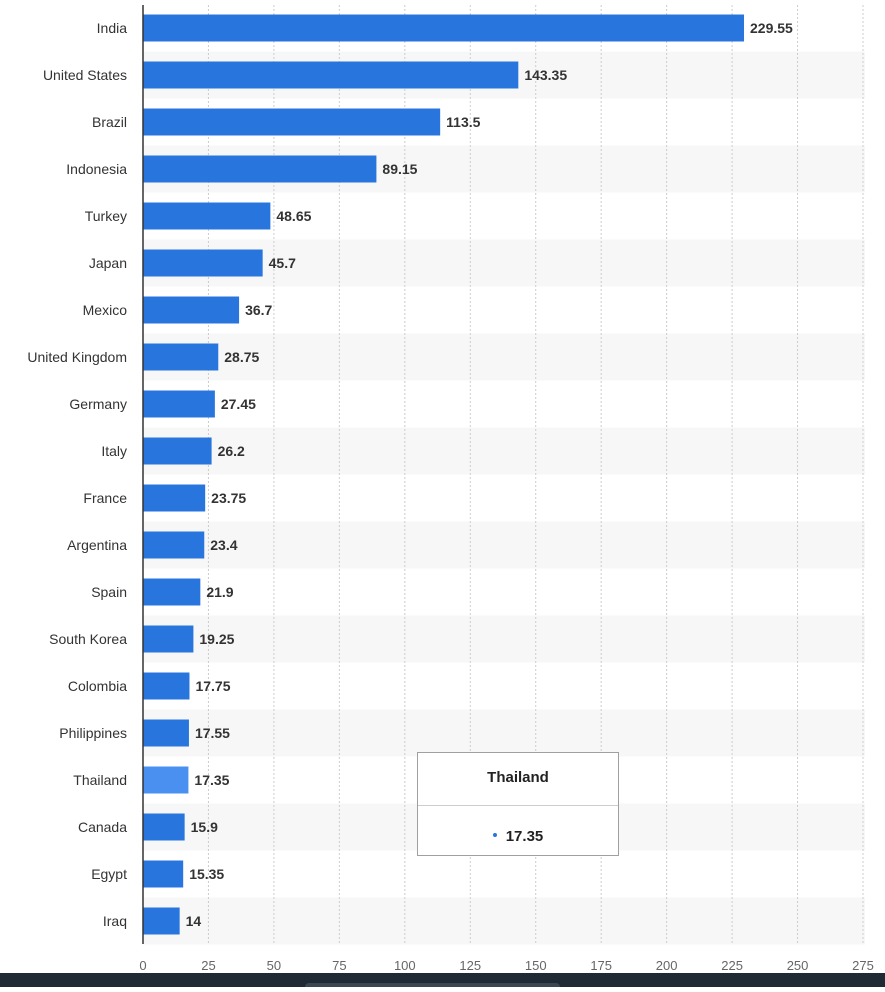  Describe the element at coordinates (212, 733) in the screenshot. I see `value-label: 17.55` at that location.